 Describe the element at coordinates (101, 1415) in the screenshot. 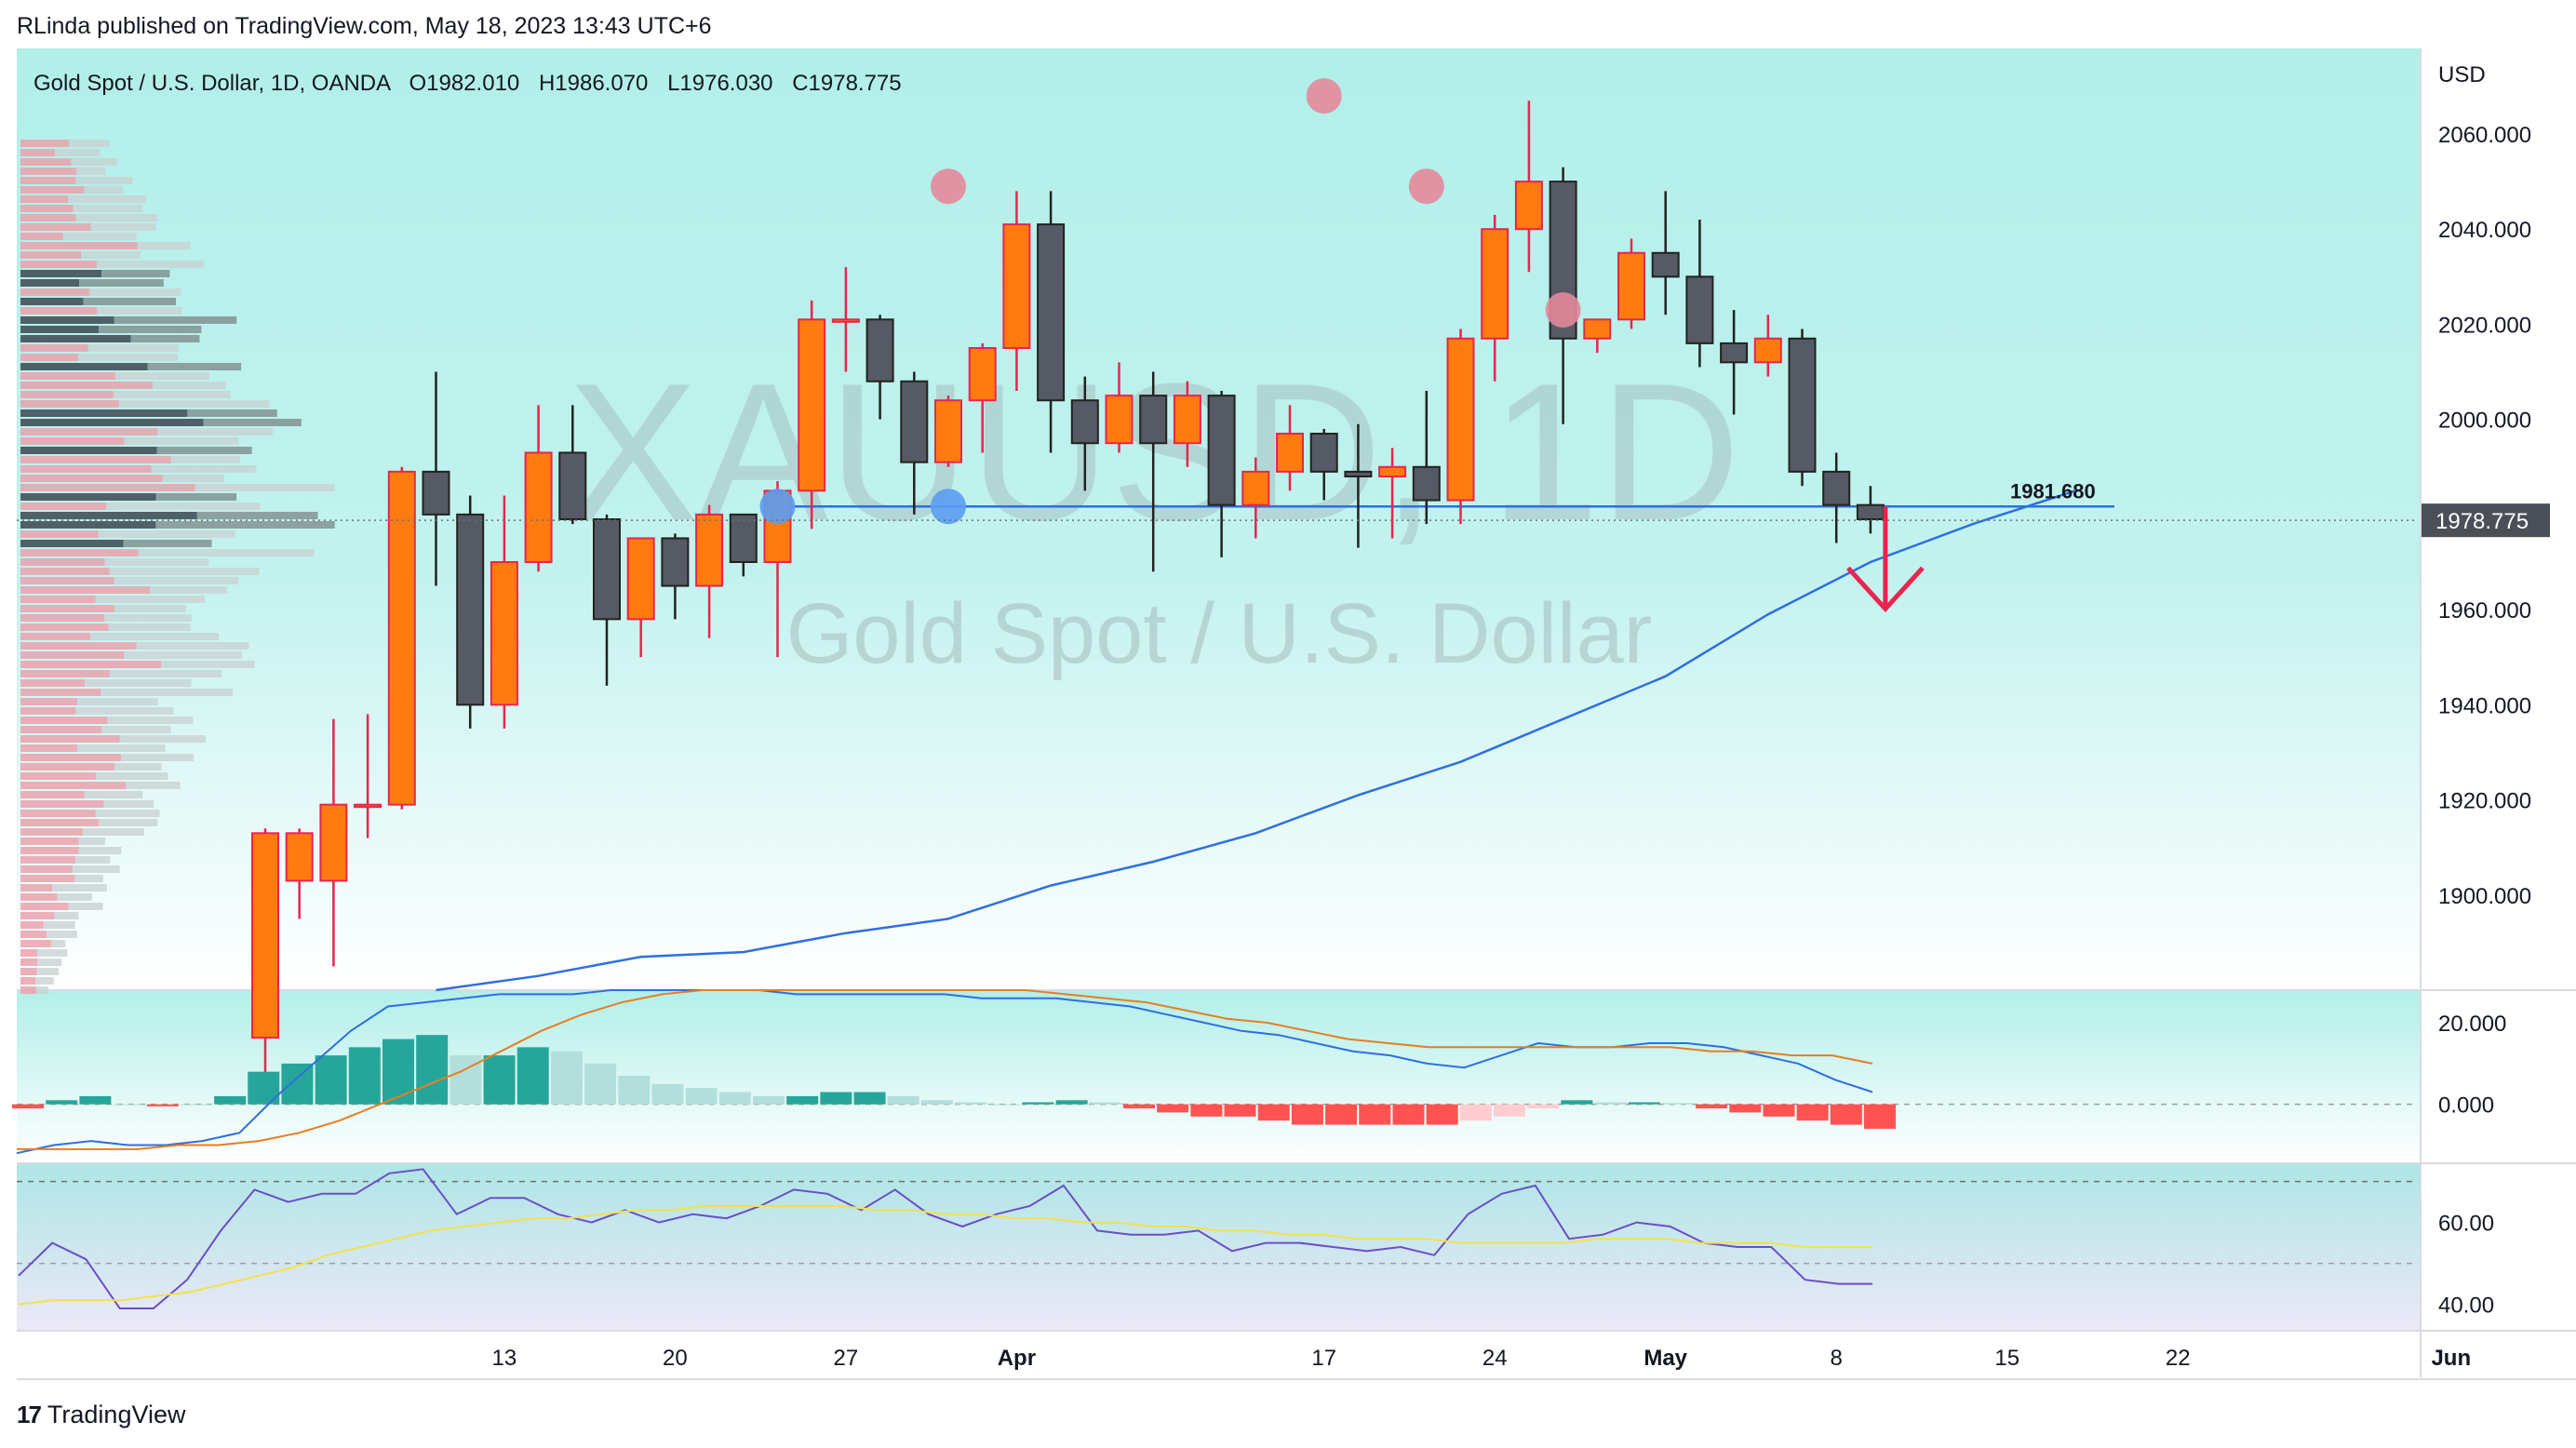

I see `tradingview-brand: 17 TradingView` at that location.